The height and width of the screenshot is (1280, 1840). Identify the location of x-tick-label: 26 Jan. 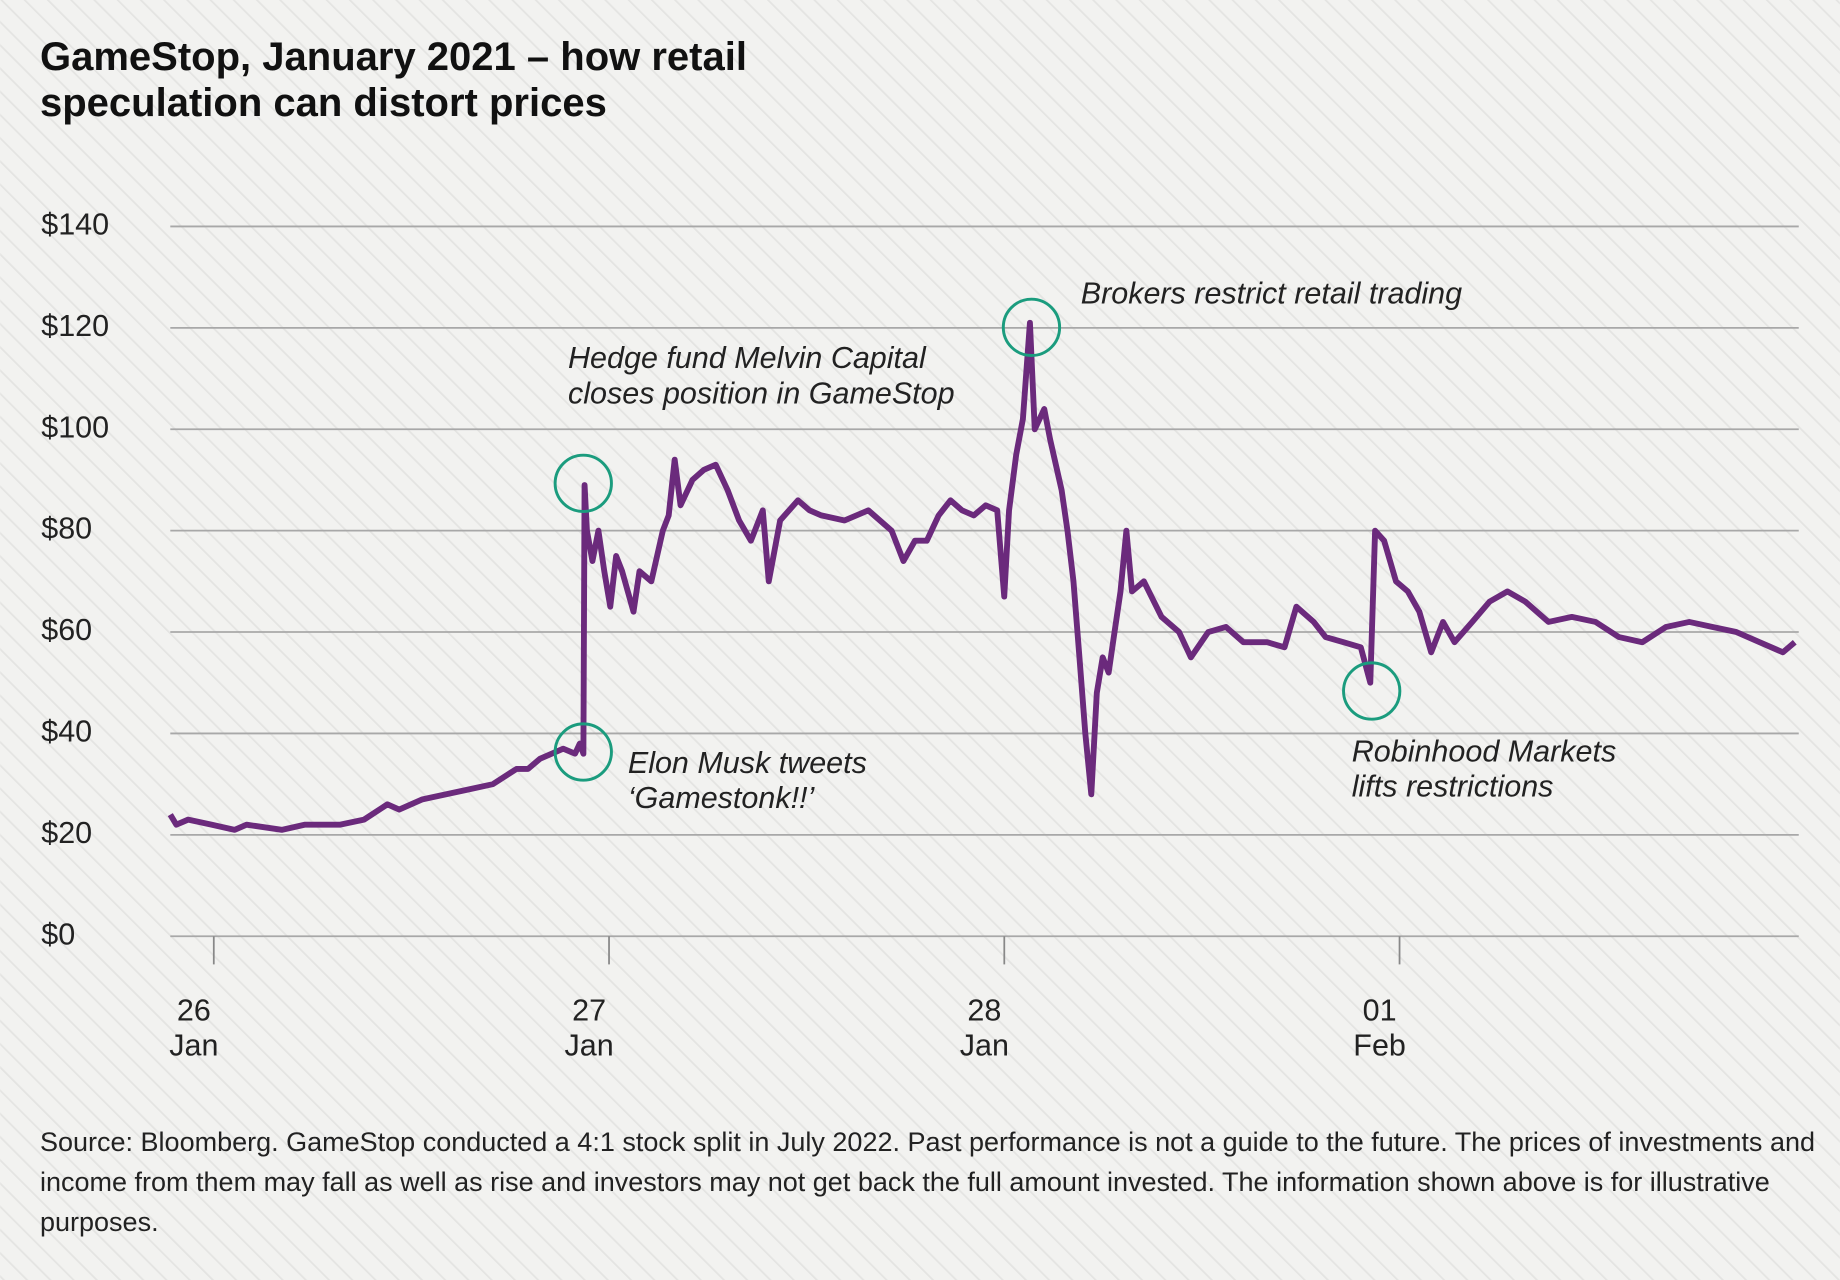
(193, 1028).